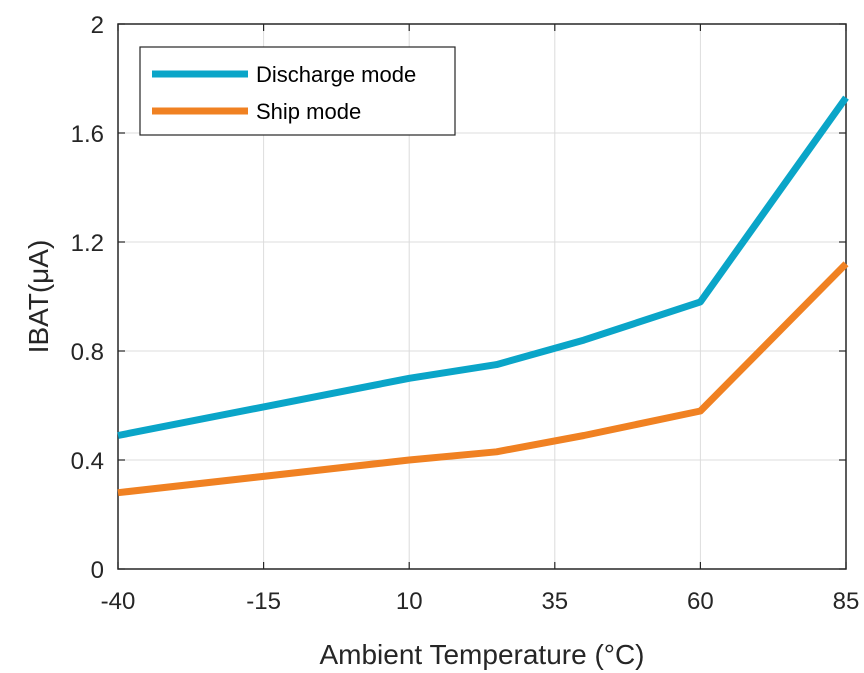 The image size is (864, 673). What do you see at coordinates (87, 352) in the screenshot?
I see `y-tick-label: 0.8` at bounding box center [87, 352].